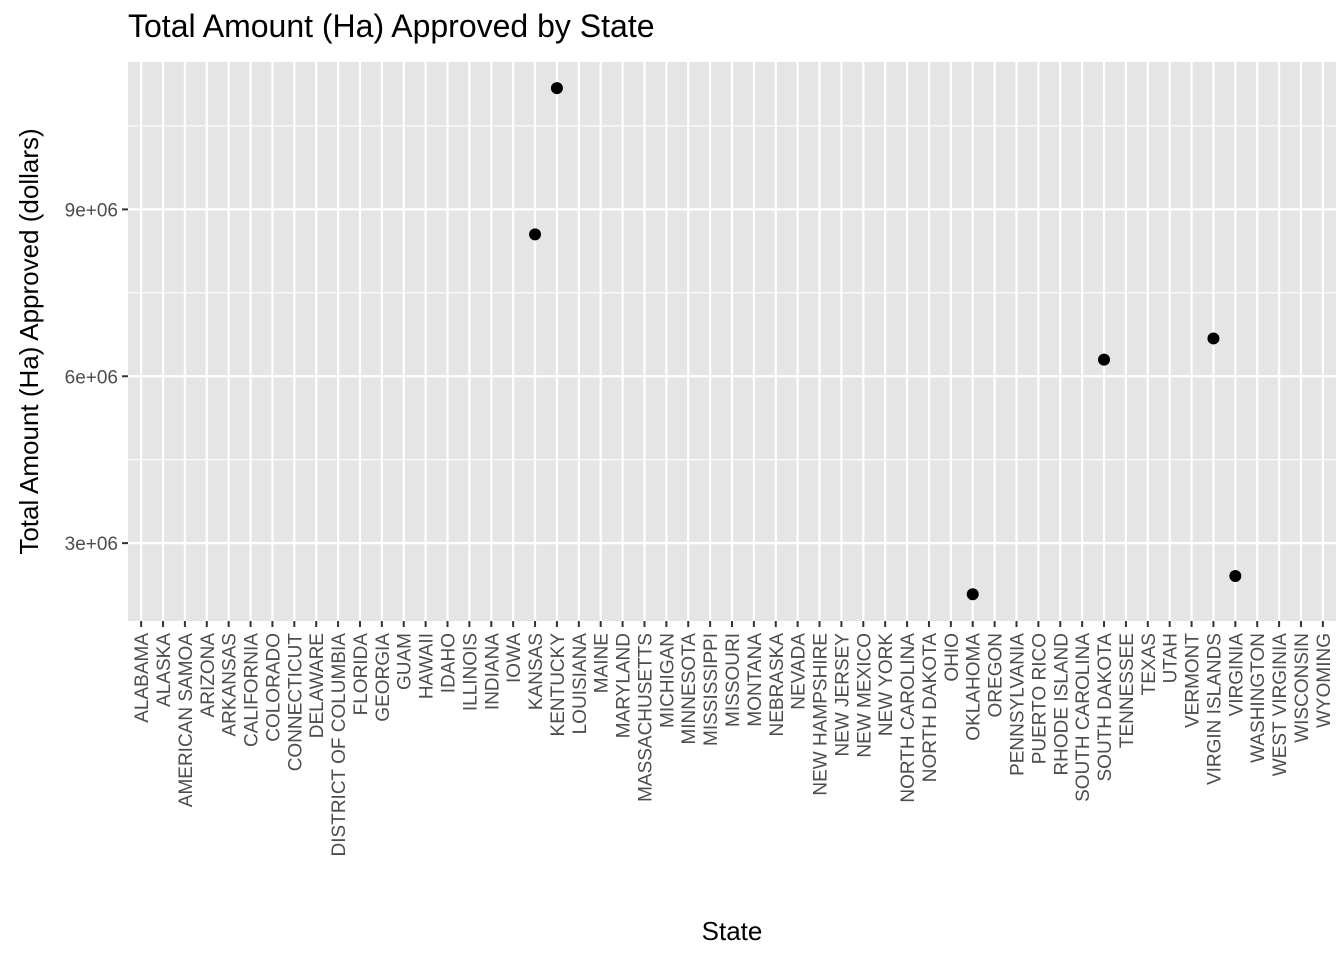 The width and height of the screenshot is (1344, 960). Describe the element at coordinates (1324, 680) in the screenshot. I see `x-tick-label: WYOMING` at that location.